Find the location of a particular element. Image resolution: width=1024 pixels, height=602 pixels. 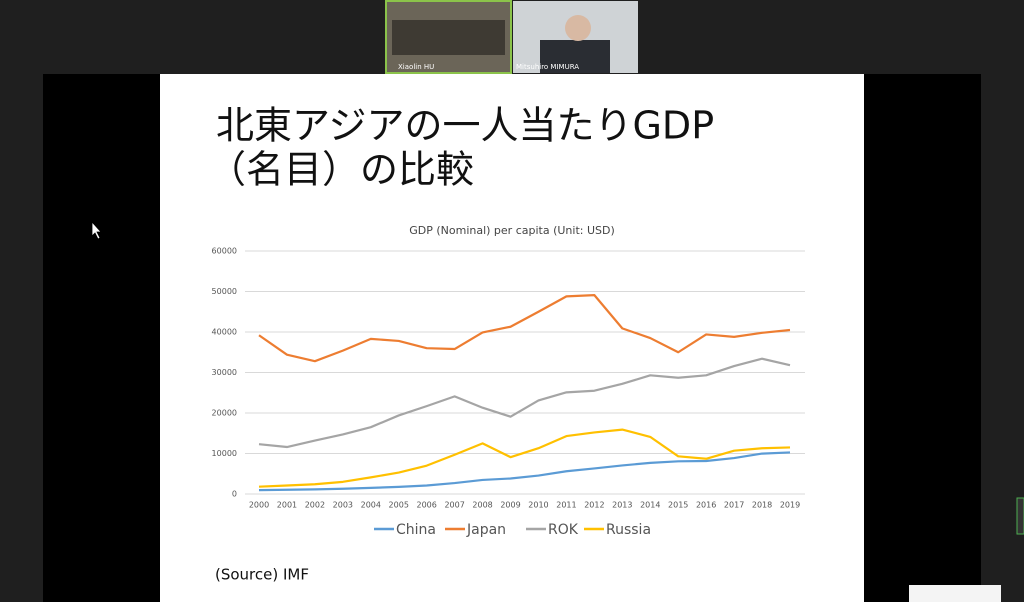

x-tick-label: 2015 is located at coordinates (678, 505).